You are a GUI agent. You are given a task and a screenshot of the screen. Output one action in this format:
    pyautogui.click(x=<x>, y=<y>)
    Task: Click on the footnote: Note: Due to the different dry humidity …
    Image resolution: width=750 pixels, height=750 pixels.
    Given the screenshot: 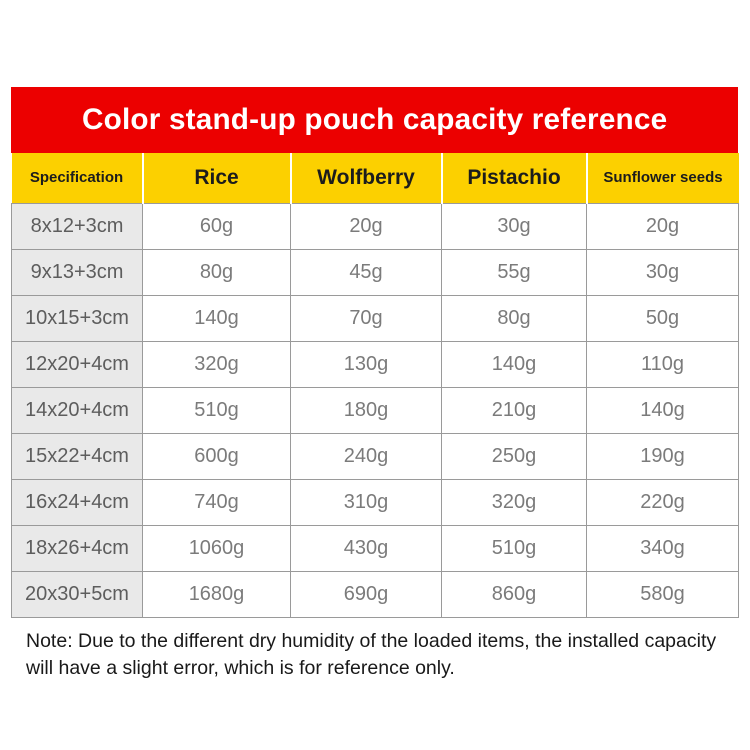 What is the action you would take?
    pyautogui.click(x=371, y=654)
    